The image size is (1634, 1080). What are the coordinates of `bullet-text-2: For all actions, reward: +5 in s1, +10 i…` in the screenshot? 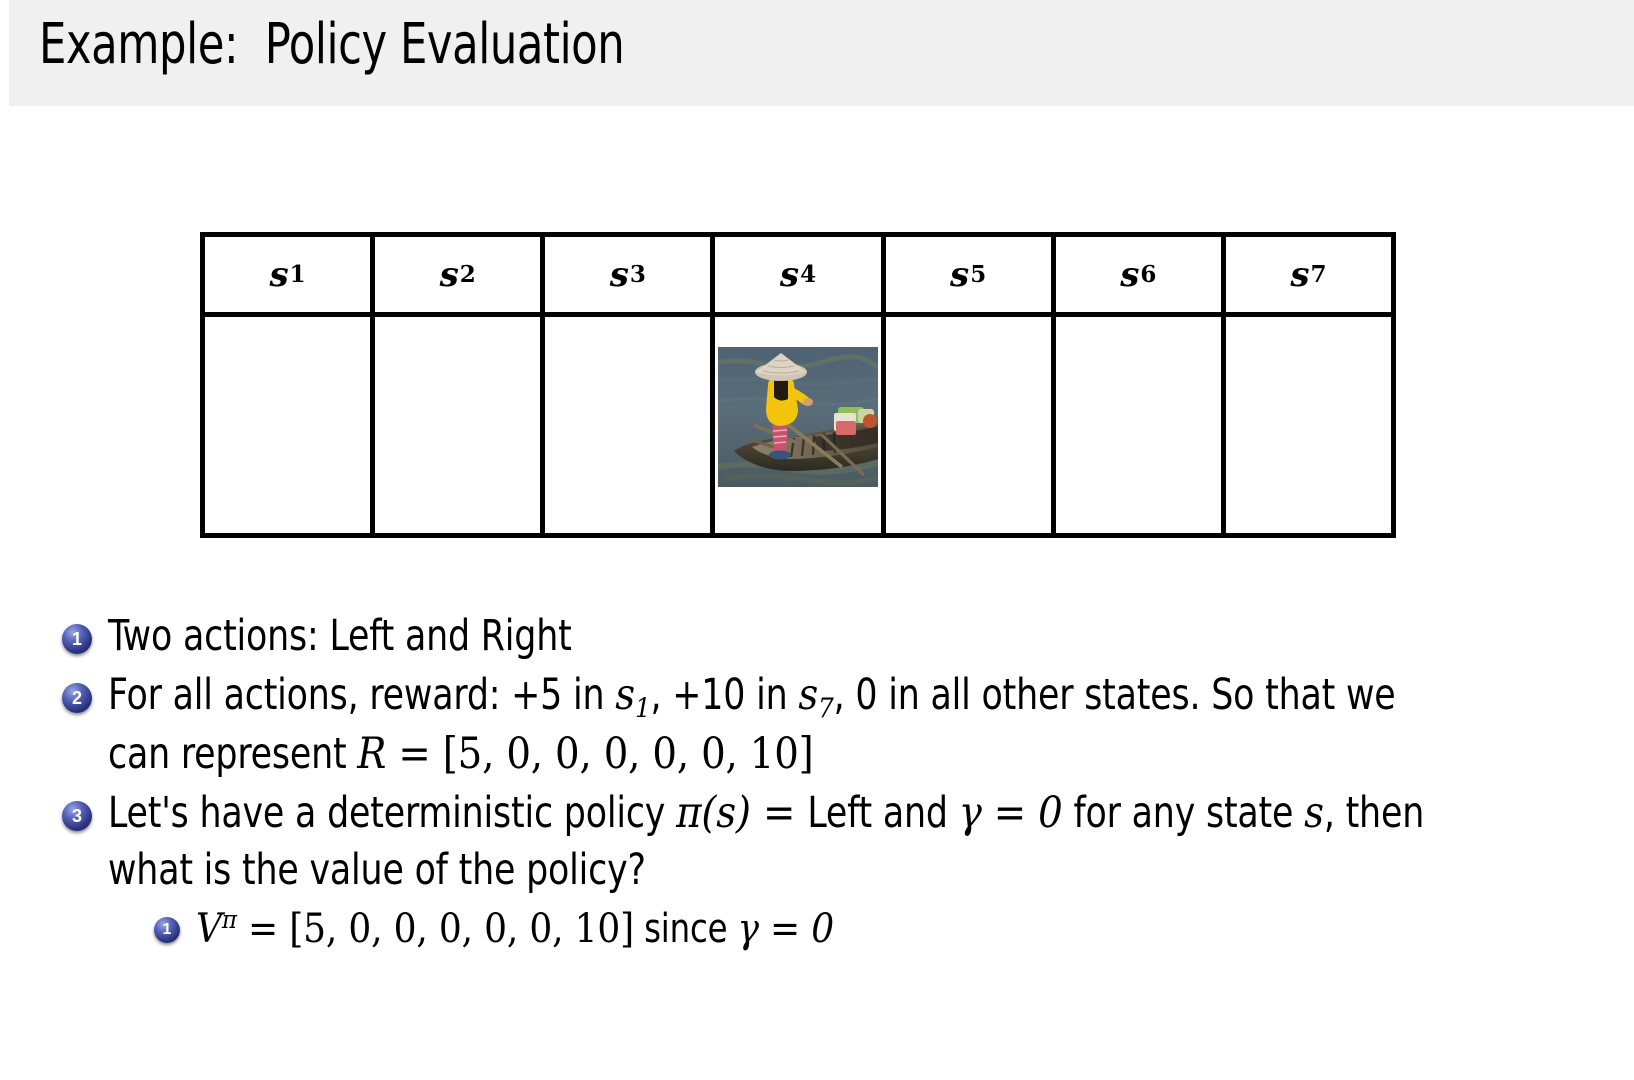 It's located at (752, 724).